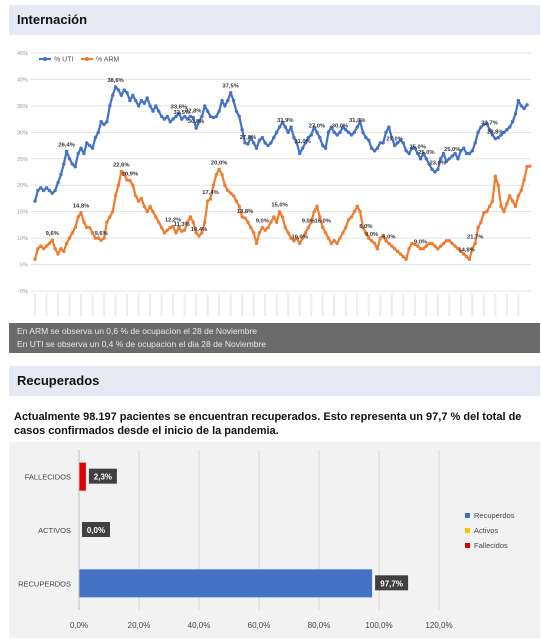  What do you see at coordinates (45, 59) in the screenshot?
I see `legend-marker` at bounding box center [45, 59].